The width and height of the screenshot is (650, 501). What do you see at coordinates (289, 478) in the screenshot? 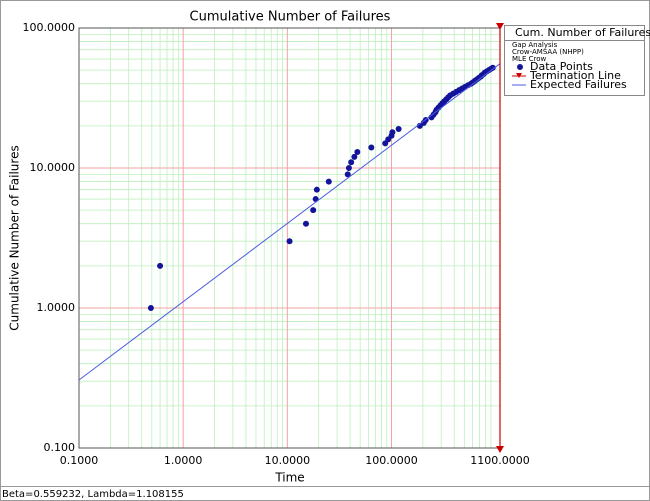
I see `x-axis-title: Time` at bounding box center [289, 478].